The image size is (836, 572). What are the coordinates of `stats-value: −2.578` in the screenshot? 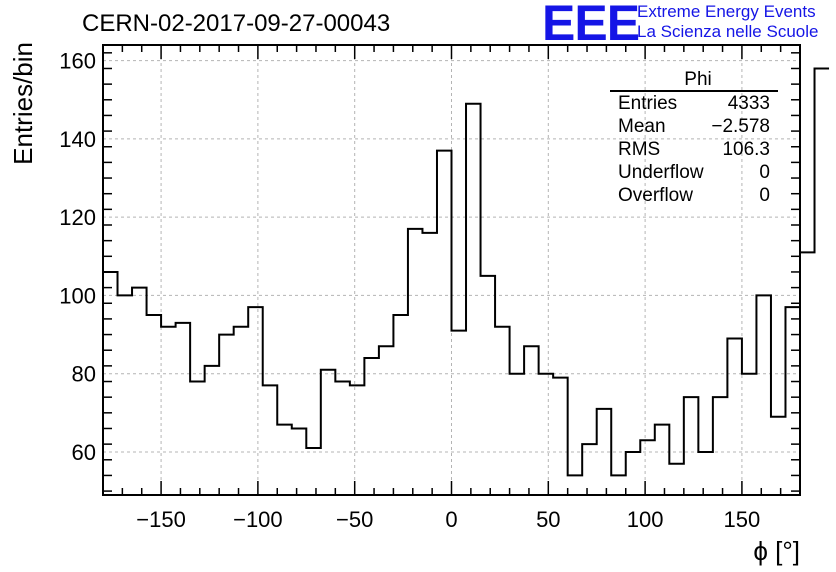 It's located at (740, 126).